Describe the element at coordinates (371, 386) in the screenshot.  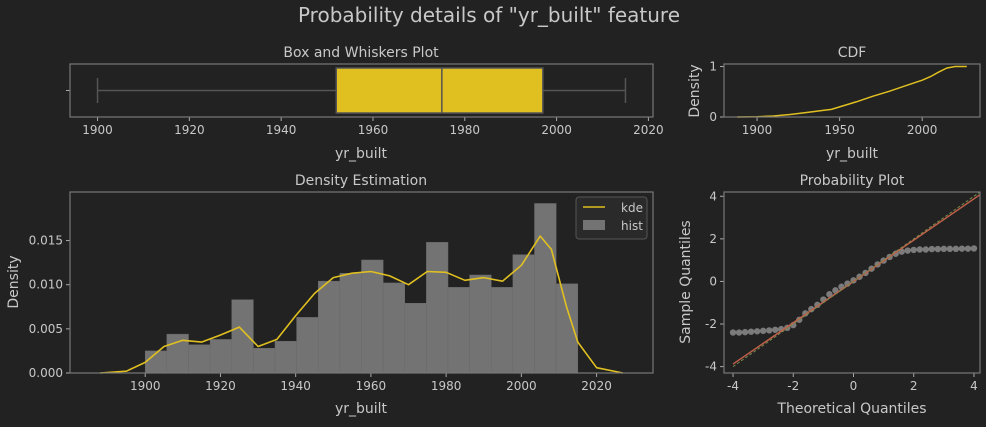
I see `density-xtick-label: 1960` at that location.